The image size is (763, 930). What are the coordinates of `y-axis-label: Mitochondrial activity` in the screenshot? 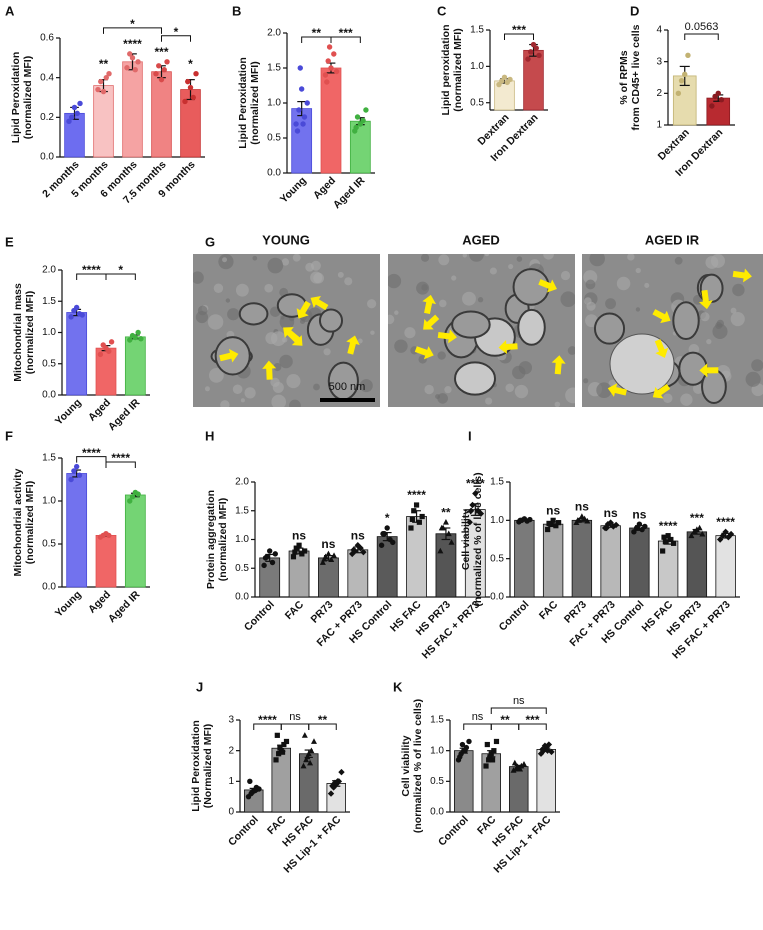 It's located at (18, 522).